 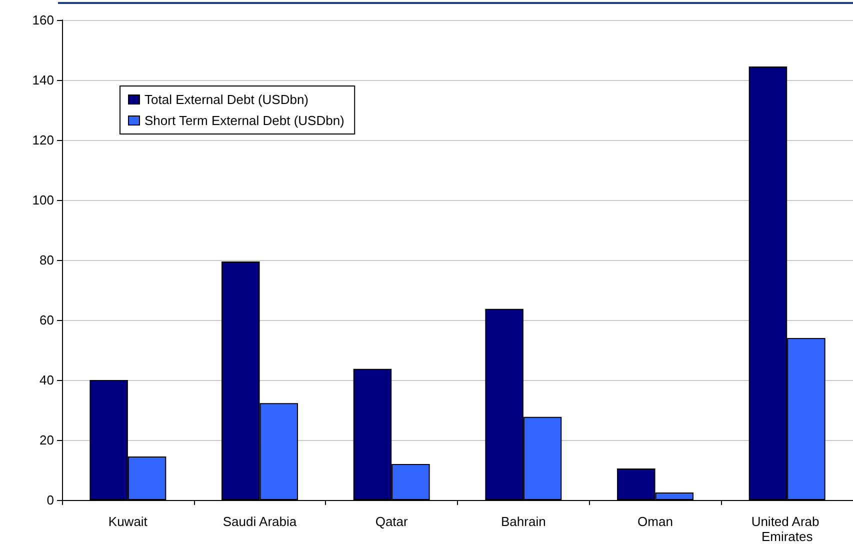 What do you see at coordinates (260, 521) in the screenshot?
I see `x-tick-label: Saudi Arabia` at bounding box center [260, 521].